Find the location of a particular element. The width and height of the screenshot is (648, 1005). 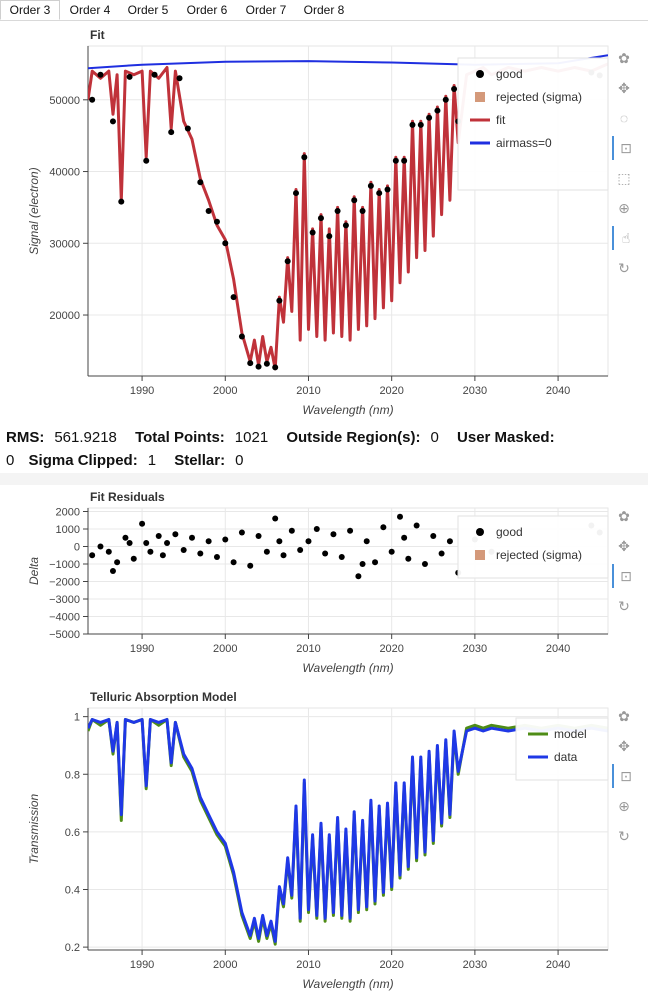

lasso-icon: ◌ is located at coordinates (624, 118).